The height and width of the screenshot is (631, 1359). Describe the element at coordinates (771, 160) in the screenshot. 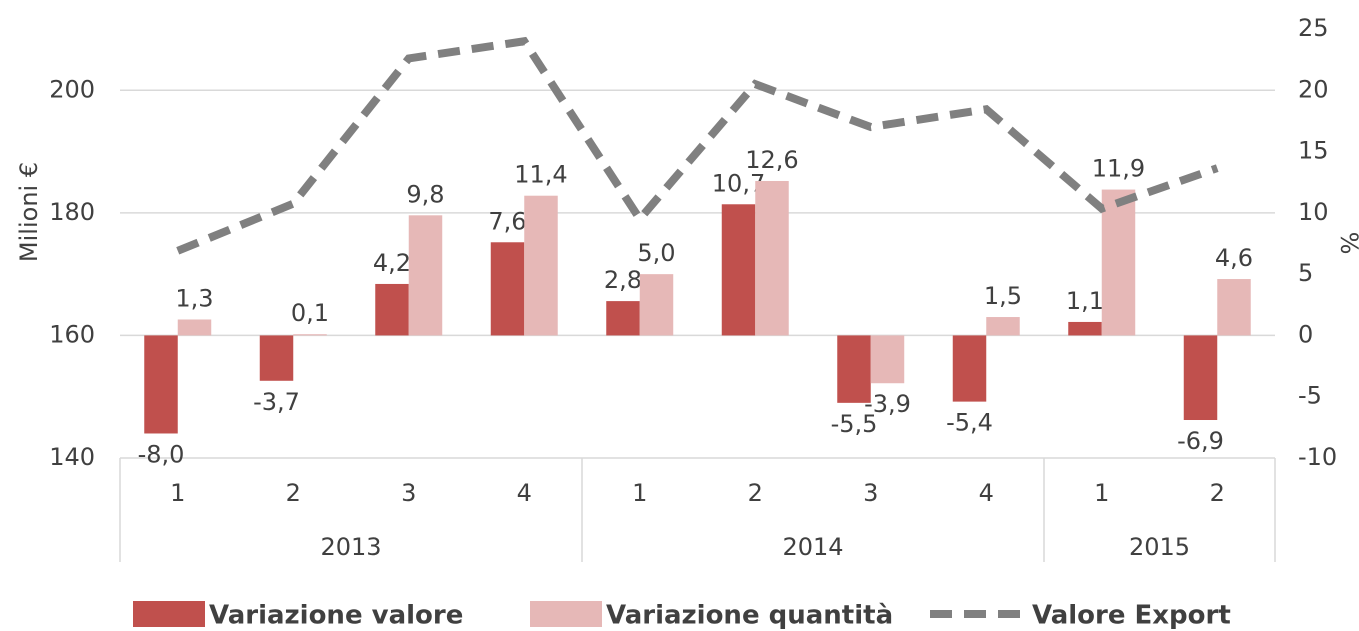

I see `data-label: 12,6` at that location.